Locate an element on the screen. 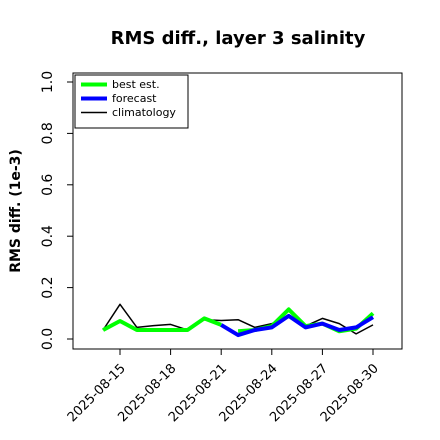  y-tick-label: 1.0 is located at coordinates (48, 82).